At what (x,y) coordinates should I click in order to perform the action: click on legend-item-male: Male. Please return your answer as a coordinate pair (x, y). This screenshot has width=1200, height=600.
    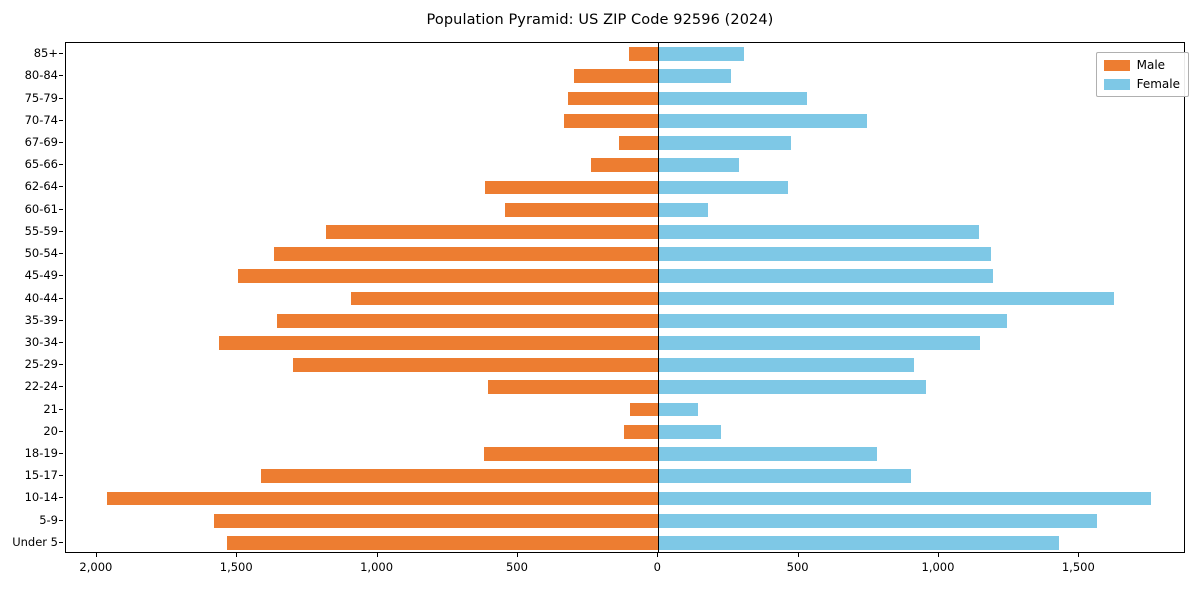
    Looking at the image, I should click on (1141, 65).